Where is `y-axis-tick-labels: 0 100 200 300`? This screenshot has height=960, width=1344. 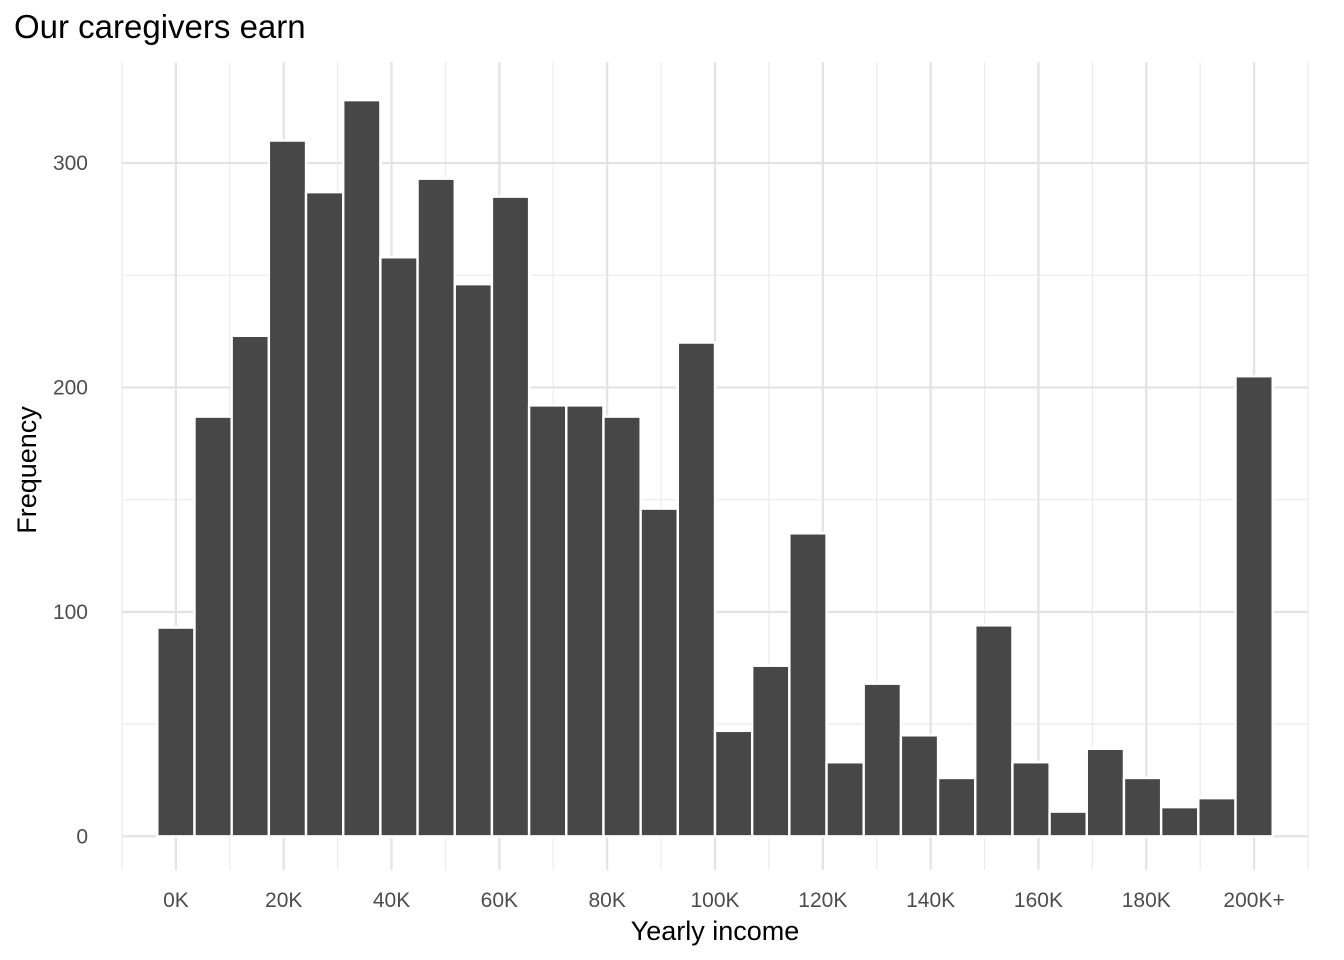
y-axis-tick-labels: 0 100 200 300 is located at coordinates (70, 500).